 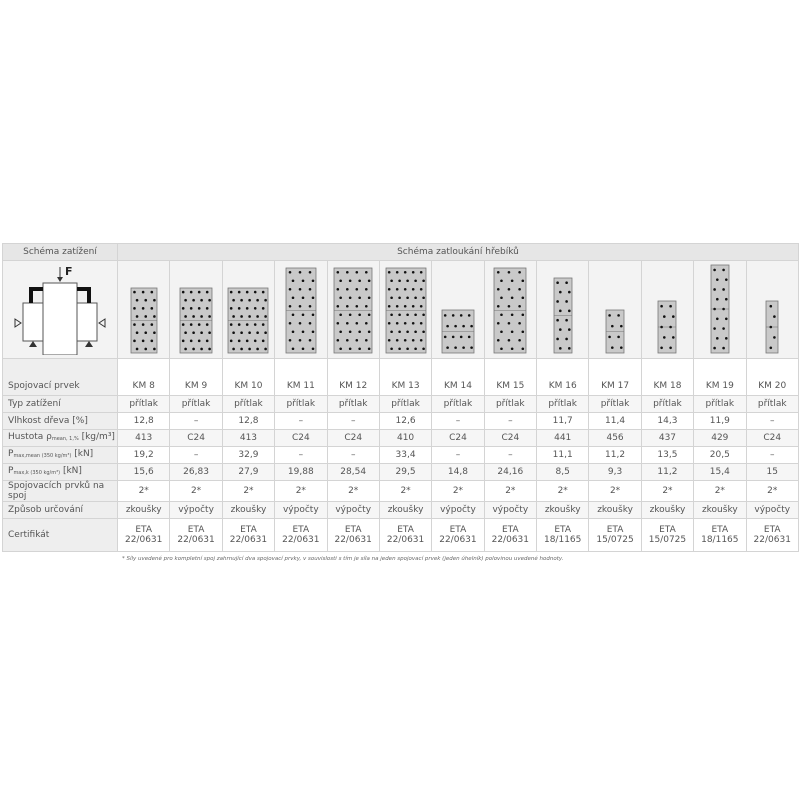 What do you see at coordinates (667, 455) in the screenshot?
I see `value-cell: 13,5` at bounding box center [667, 455].